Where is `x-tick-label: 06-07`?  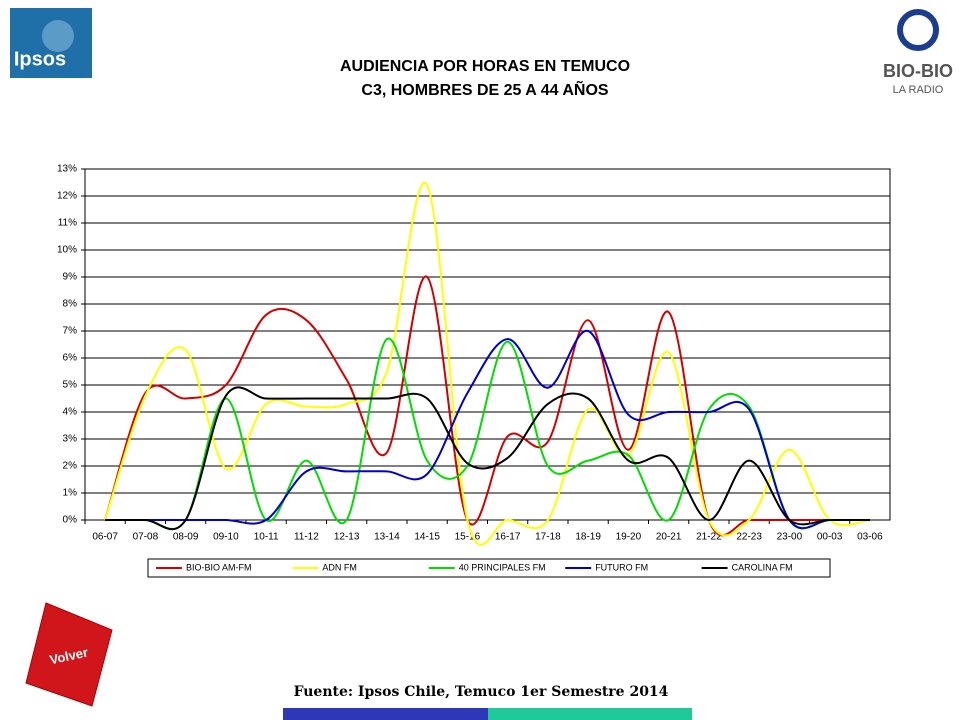 x-tick-label: 06-07 is located at coordinates (105, 537).